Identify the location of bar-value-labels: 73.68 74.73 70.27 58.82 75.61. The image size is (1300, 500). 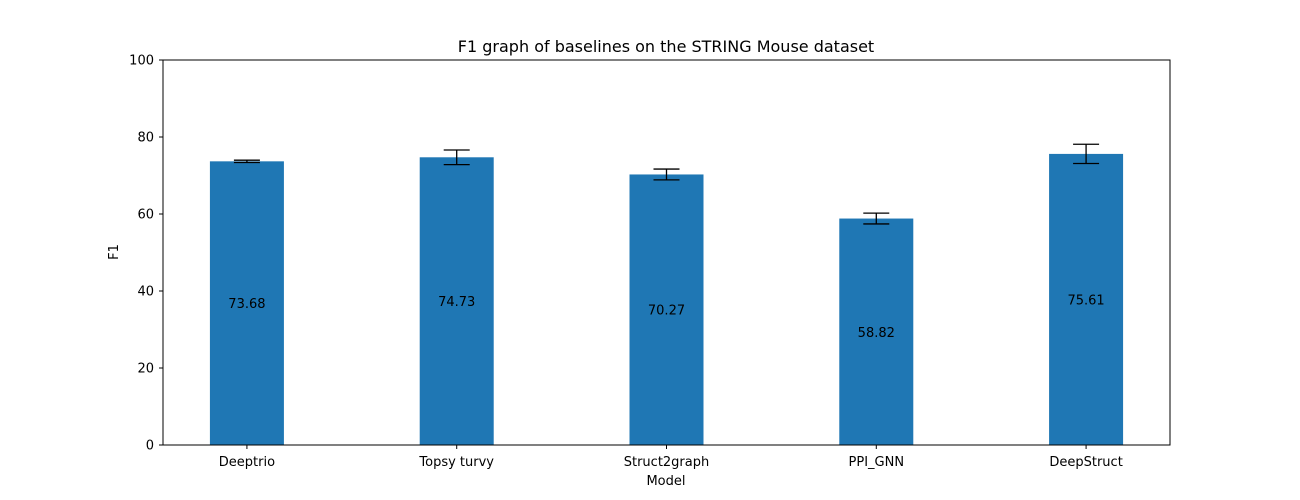
(666, 316).